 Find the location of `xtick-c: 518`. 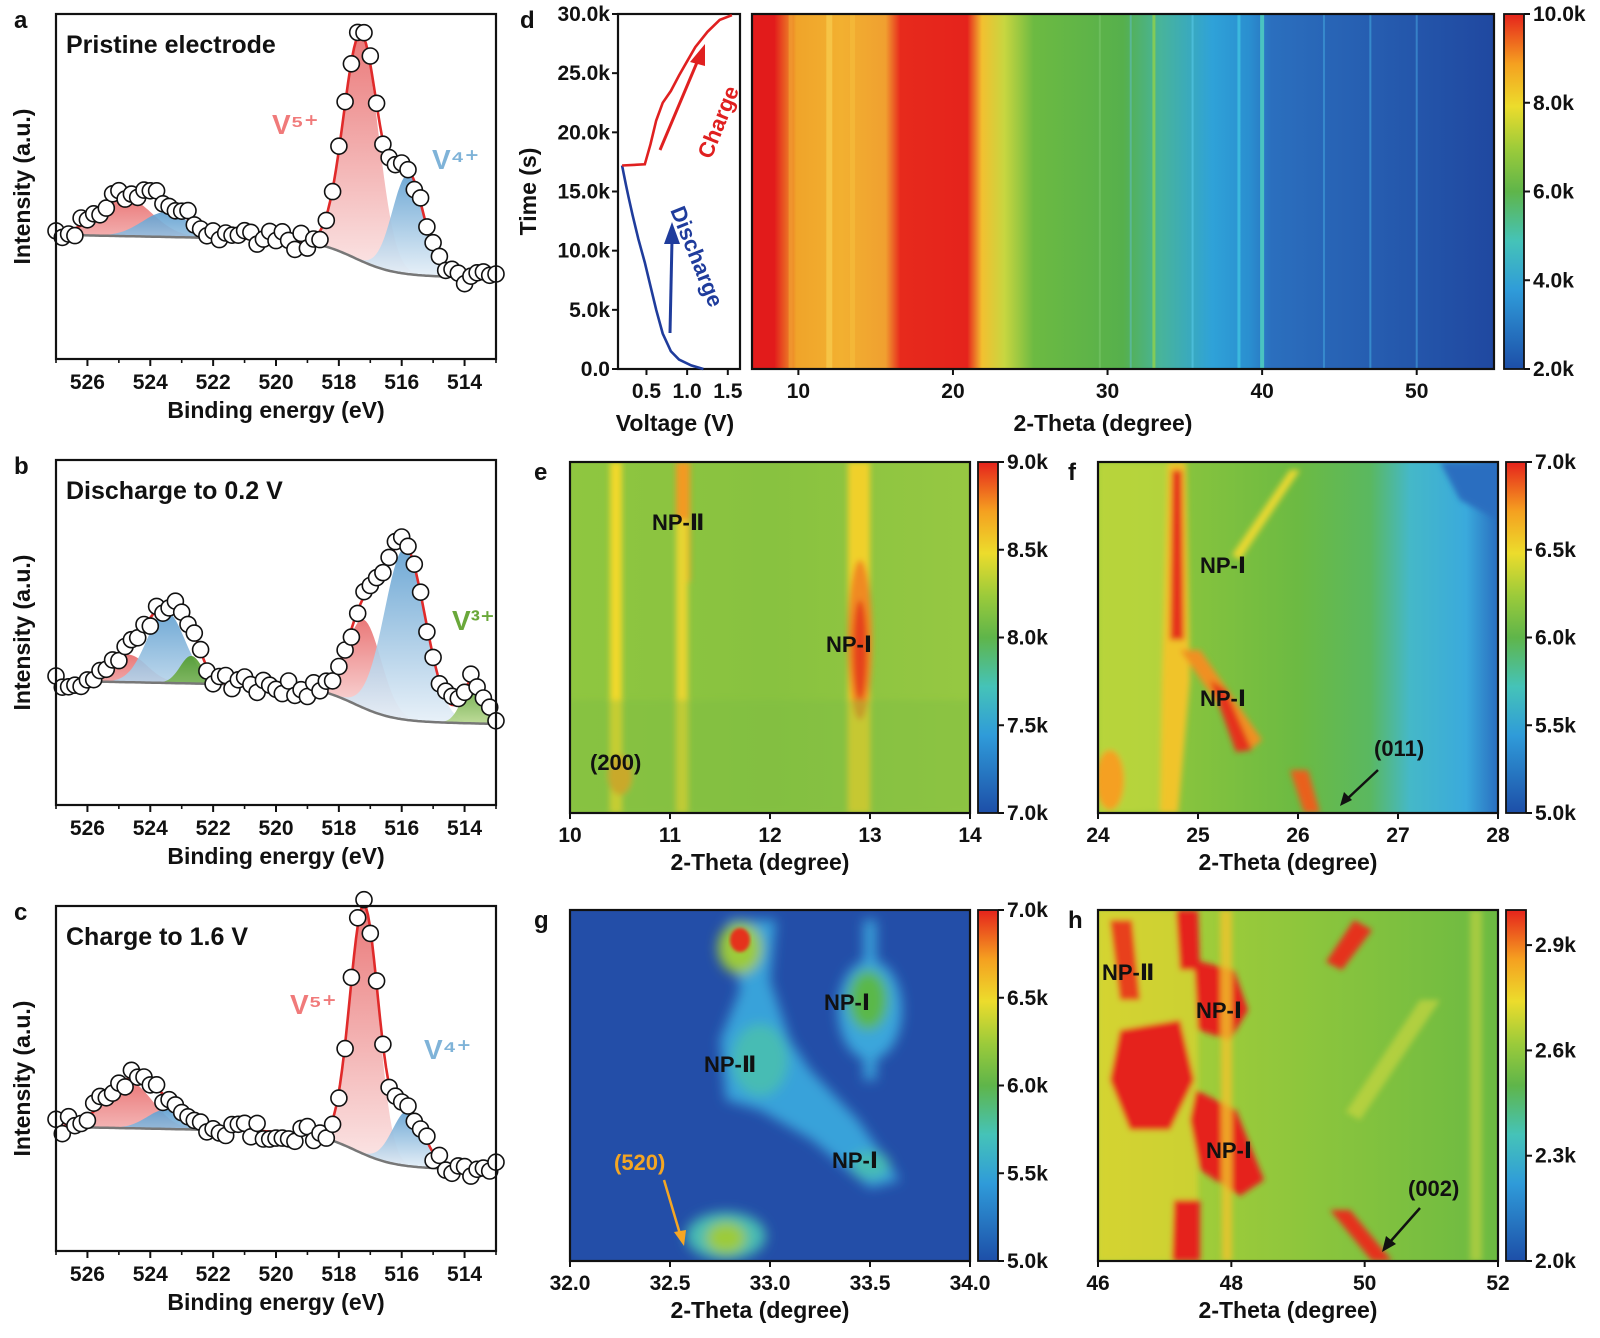

xtick-c: 518 is located at coordinates (338, 1274).